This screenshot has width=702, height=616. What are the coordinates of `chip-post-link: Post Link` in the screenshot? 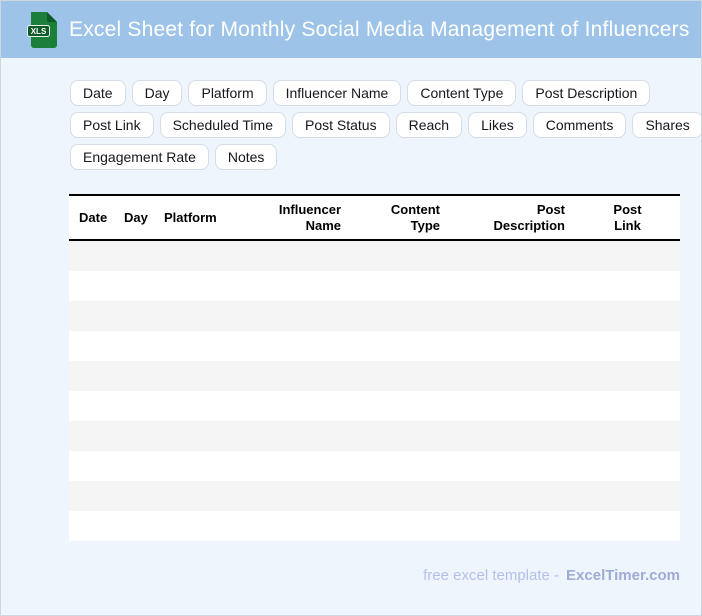 It's located at (112, 125).